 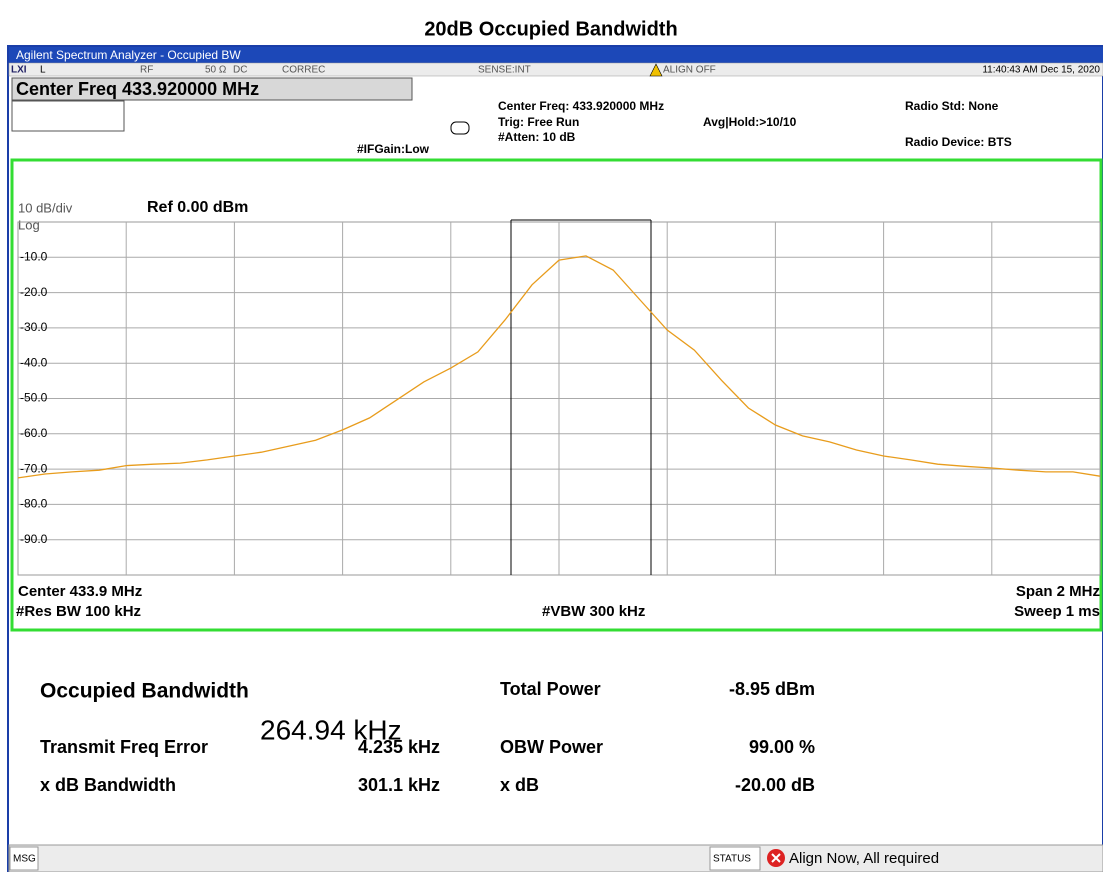 What do you see at coordinates (782, 747) in the screenshot?
I see `obw-power-value: 99.00 %` at bounding box center [782, 747].